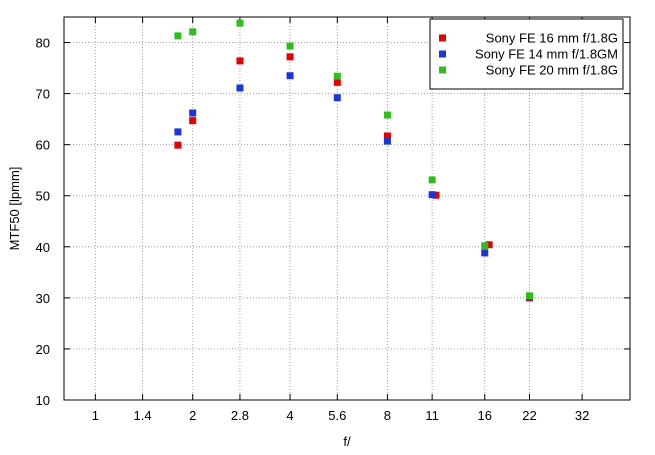 This screenshot has height=455, width=655. Describe the element at coordinates (43, 349) in the screenshot. I see `y-tick-label: 20` at that location.